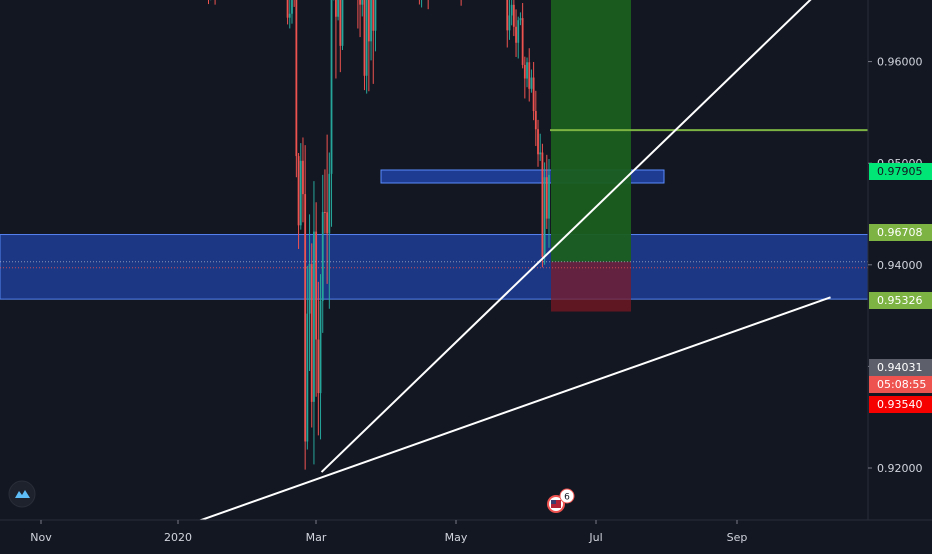 The image size is (932, 554). What do you see at coordinates (316, 537) in the screenshot?
I see `time-tick-label: Mar` at bounding box center [316, 537].